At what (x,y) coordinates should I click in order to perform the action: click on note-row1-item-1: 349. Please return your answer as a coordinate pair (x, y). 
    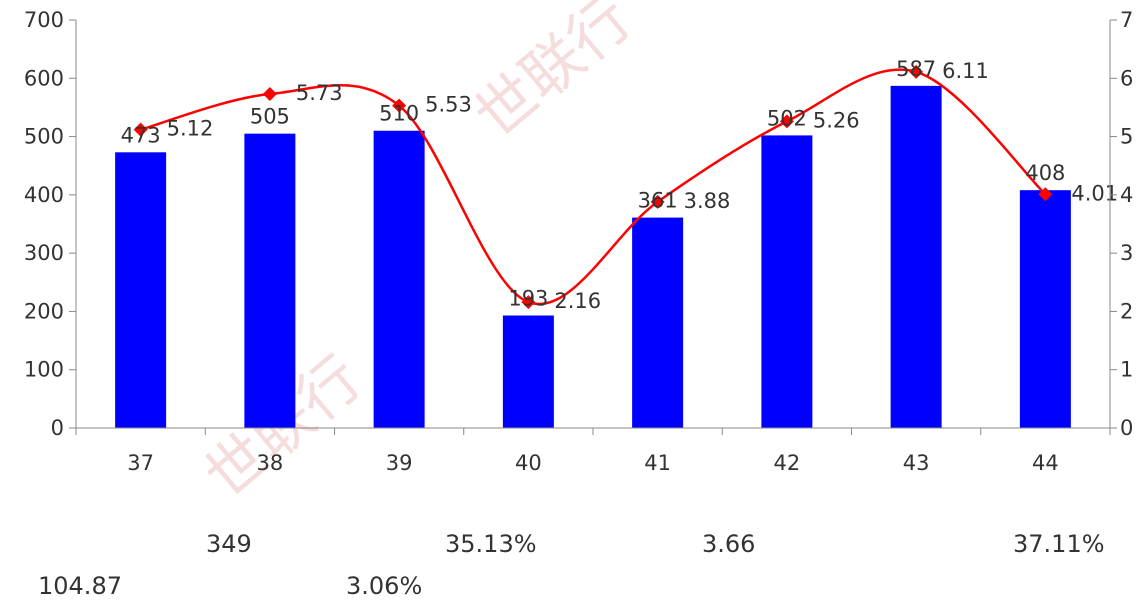
    Looking at the image, I should click on (229, 544).